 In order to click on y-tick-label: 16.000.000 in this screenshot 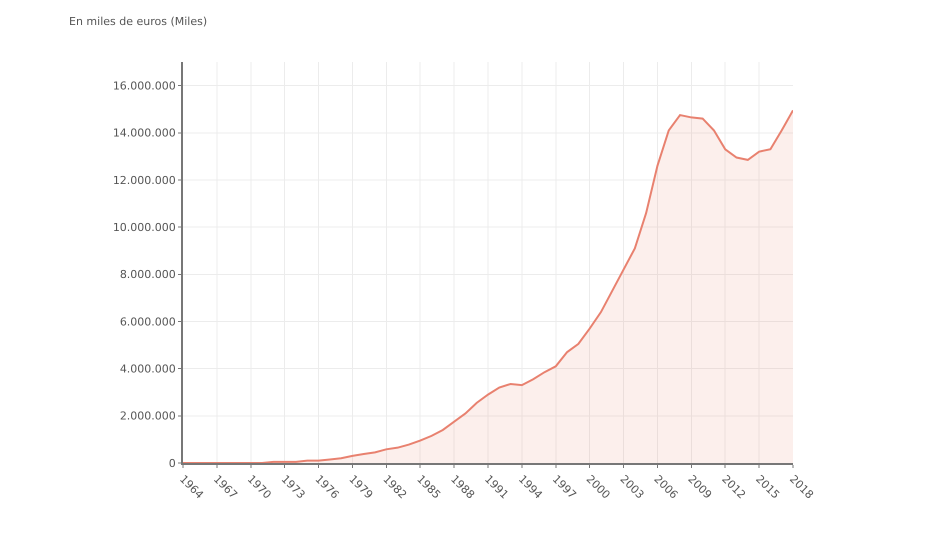, I will do `click(144, 85)`.